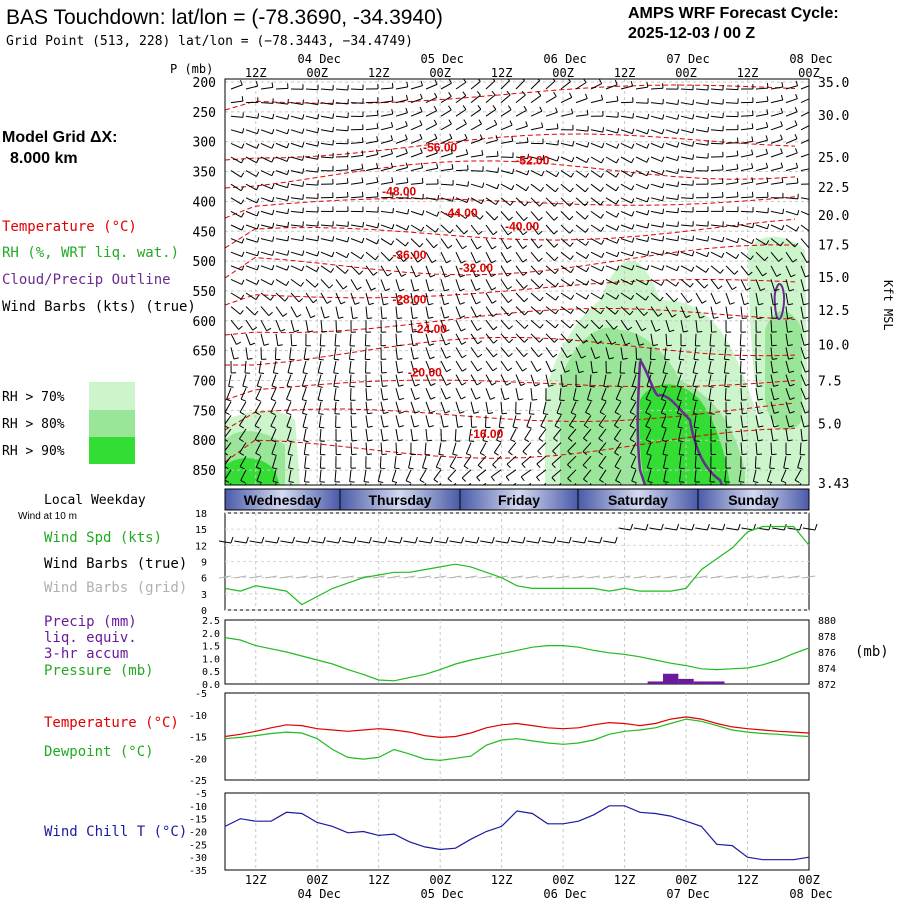 Image resolution: width=900 pixels, height=900 pixels. I want to click on top-hour-label: 12Z, so click(748, 73).